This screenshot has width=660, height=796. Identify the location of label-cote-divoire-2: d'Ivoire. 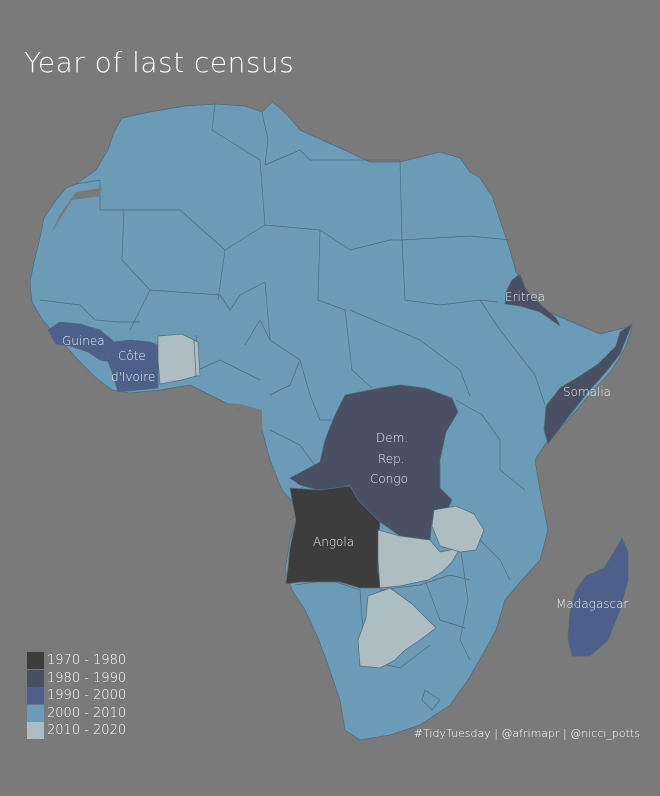
(133, 377).